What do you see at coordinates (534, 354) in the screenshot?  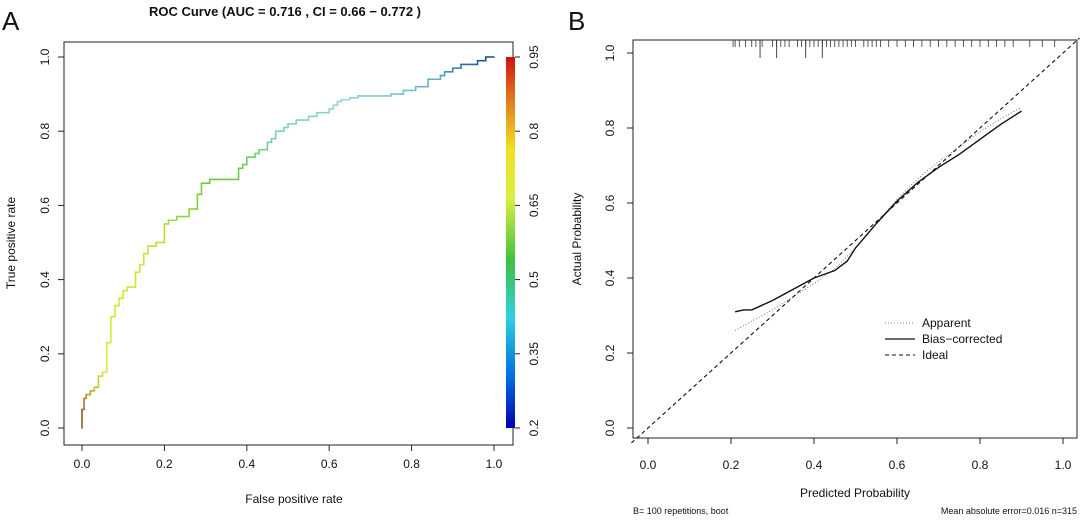 I see `colorbar-tick-label: 0.35` at bounding box center [534, 354].